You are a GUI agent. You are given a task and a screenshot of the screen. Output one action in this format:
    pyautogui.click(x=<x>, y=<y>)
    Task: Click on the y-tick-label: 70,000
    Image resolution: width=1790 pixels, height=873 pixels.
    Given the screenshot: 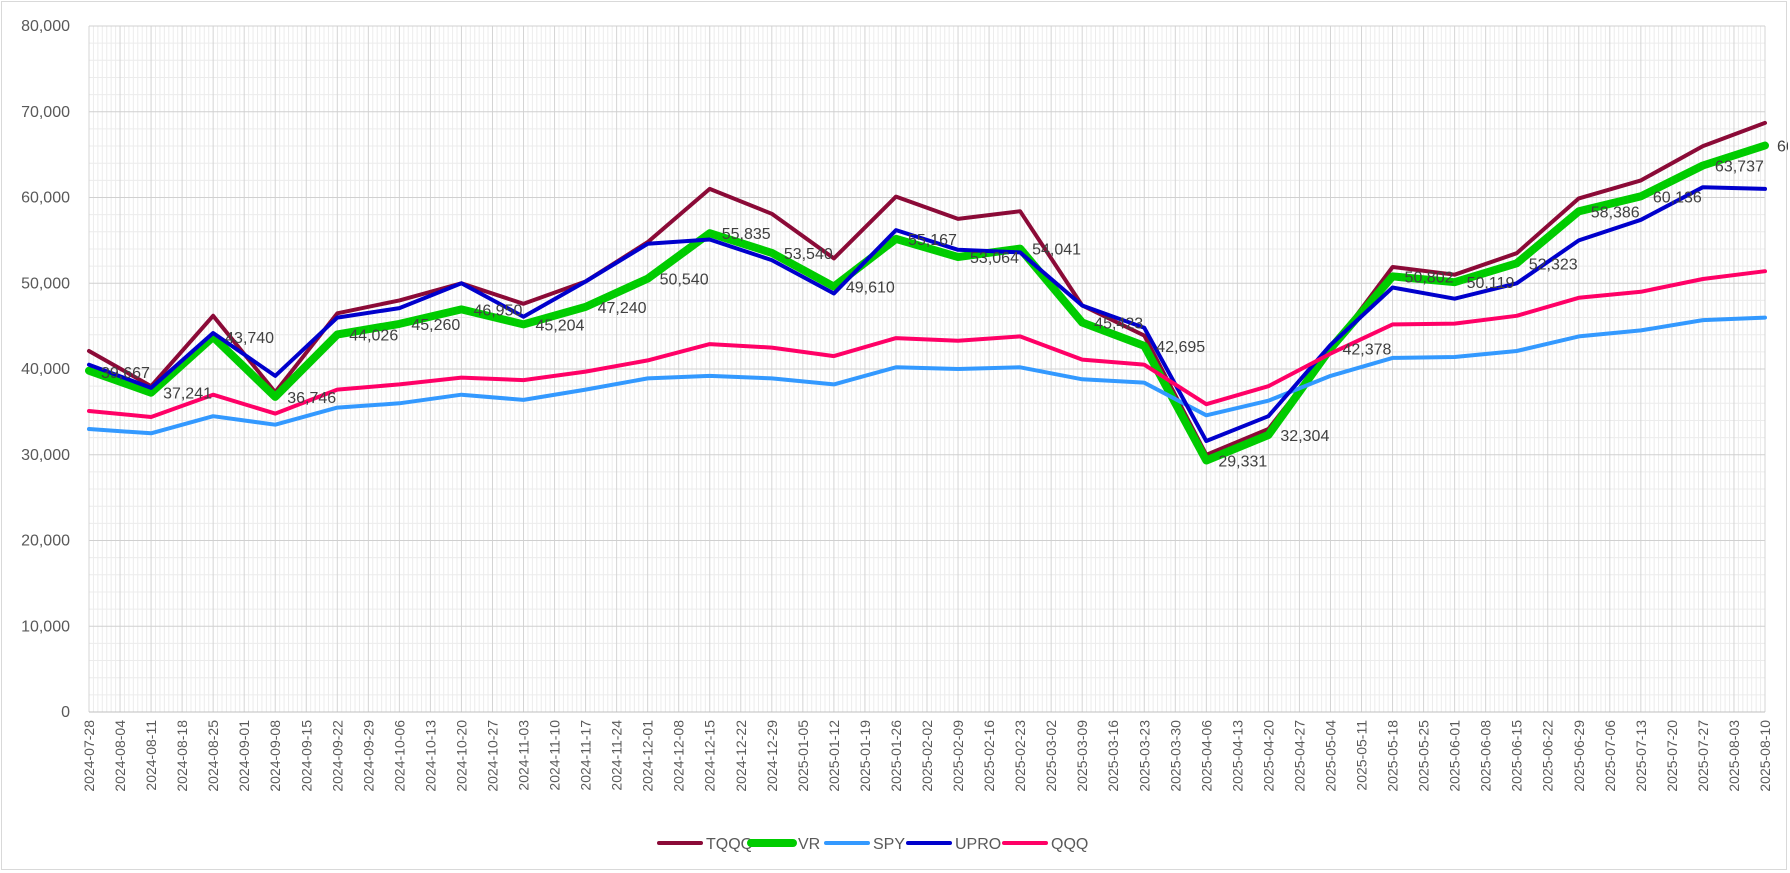 What is the action you would take?
    pyautogui.click(x=45, y=112)
    